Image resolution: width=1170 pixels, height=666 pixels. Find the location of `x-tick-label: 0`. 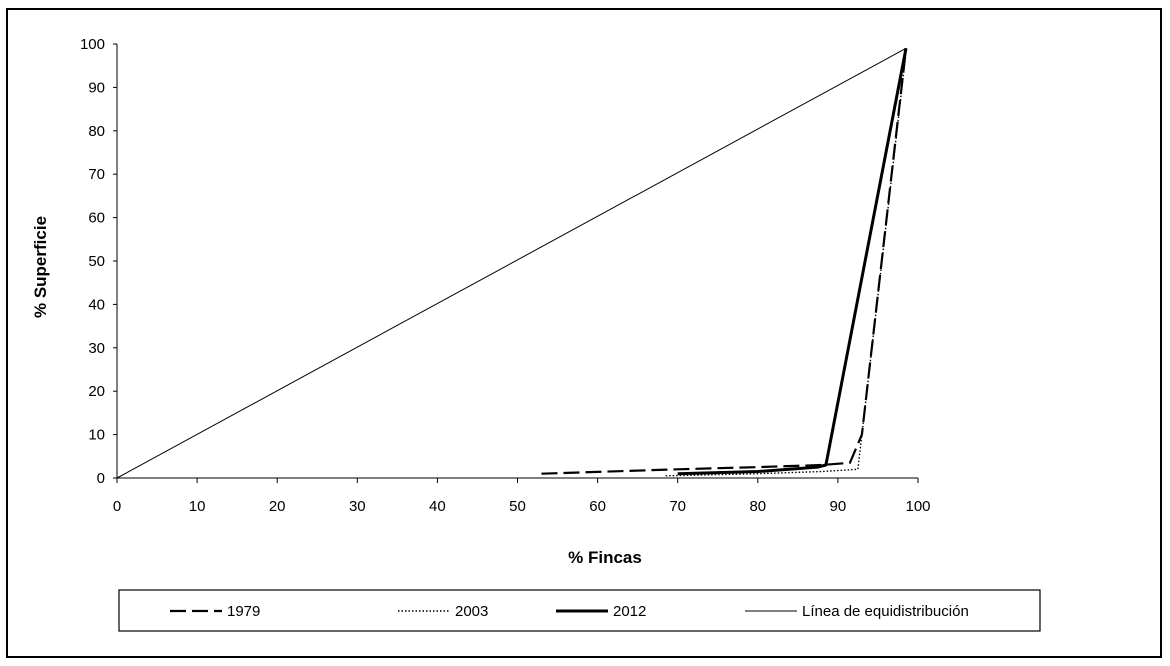

x-tick-label: 0 is located at coordinates (117, 506).